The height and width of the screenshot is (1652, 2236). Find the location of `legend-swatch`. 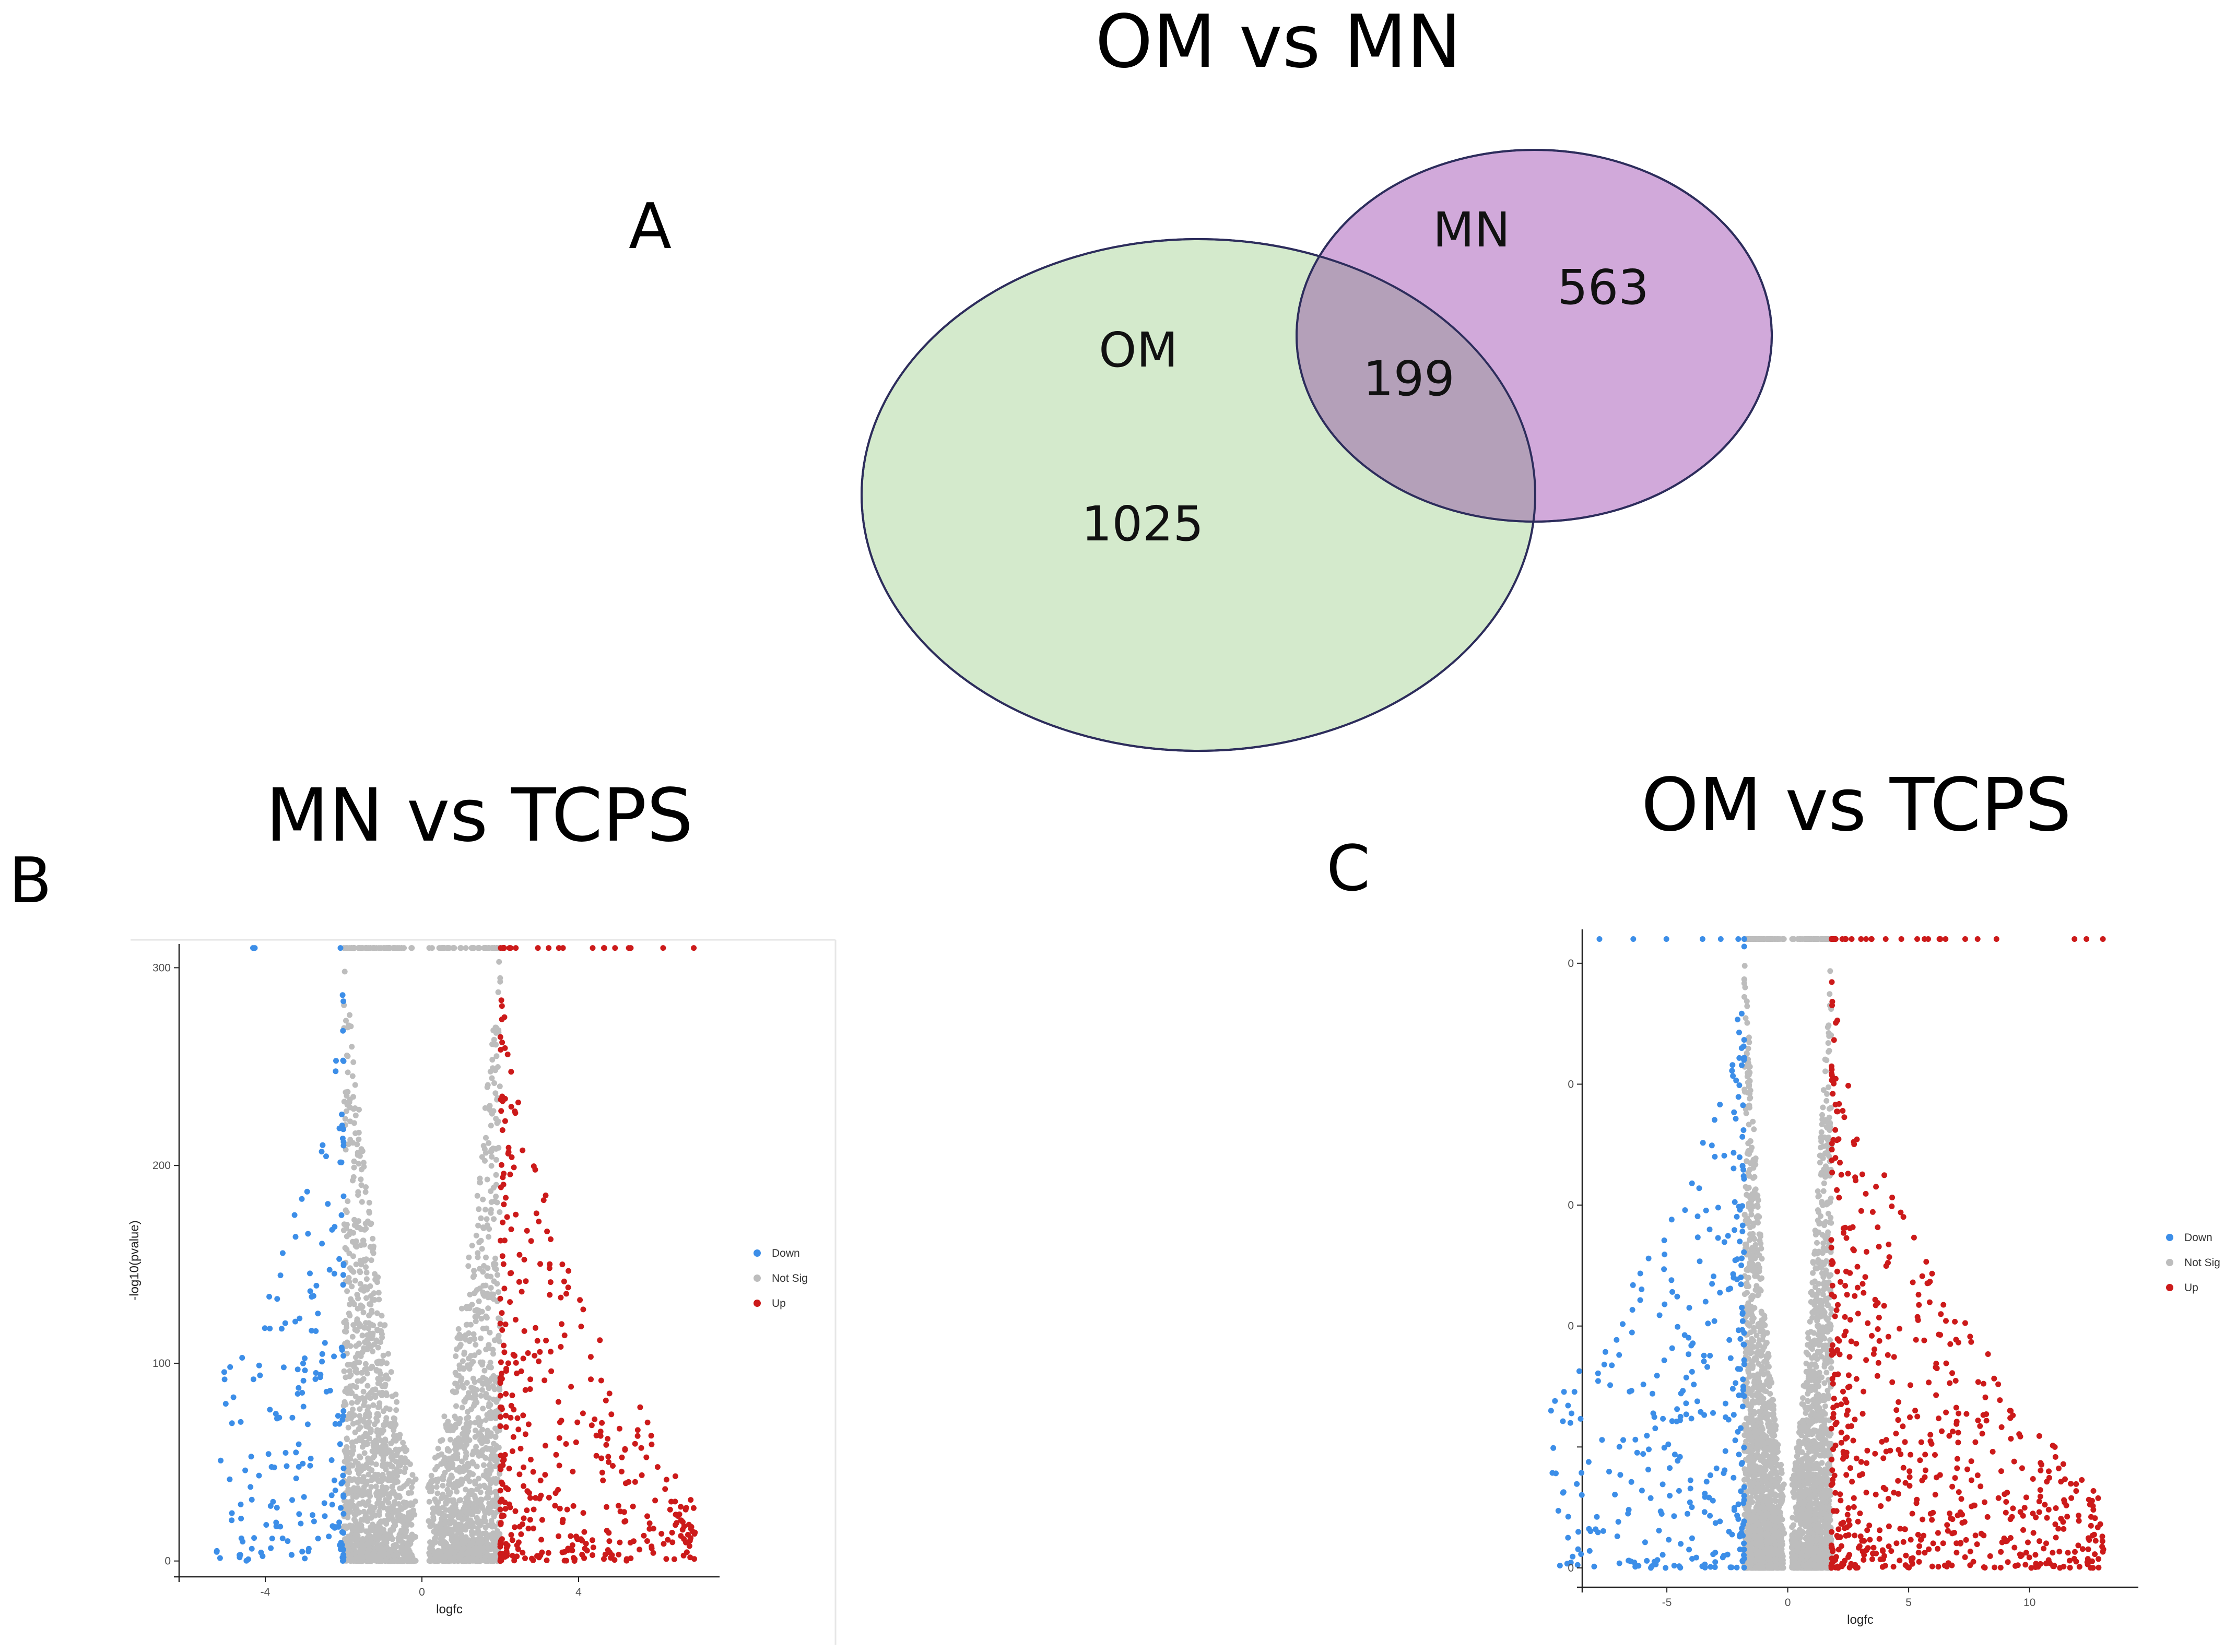

legend-swatch is located at coordinates (757, 1278).